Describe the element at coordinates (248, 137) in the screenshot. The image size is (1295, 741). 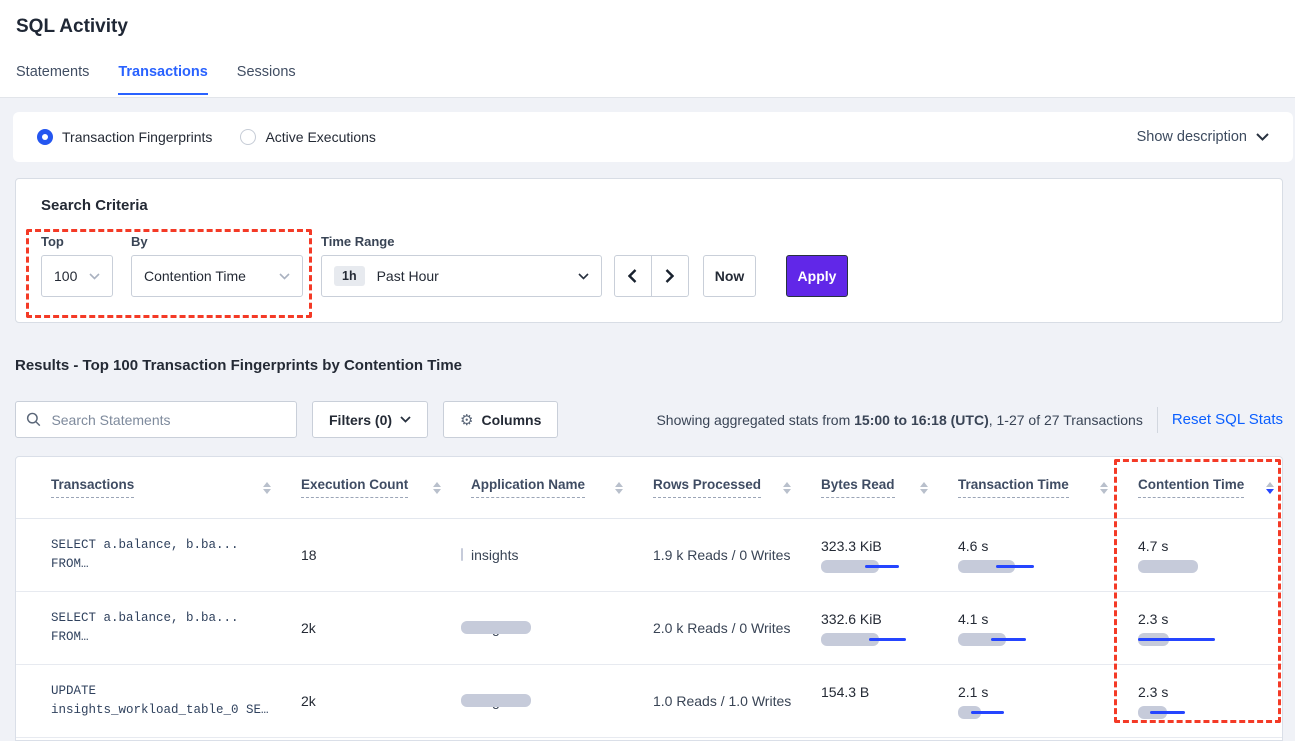
I see `radio-unchecked-icon` at that location.